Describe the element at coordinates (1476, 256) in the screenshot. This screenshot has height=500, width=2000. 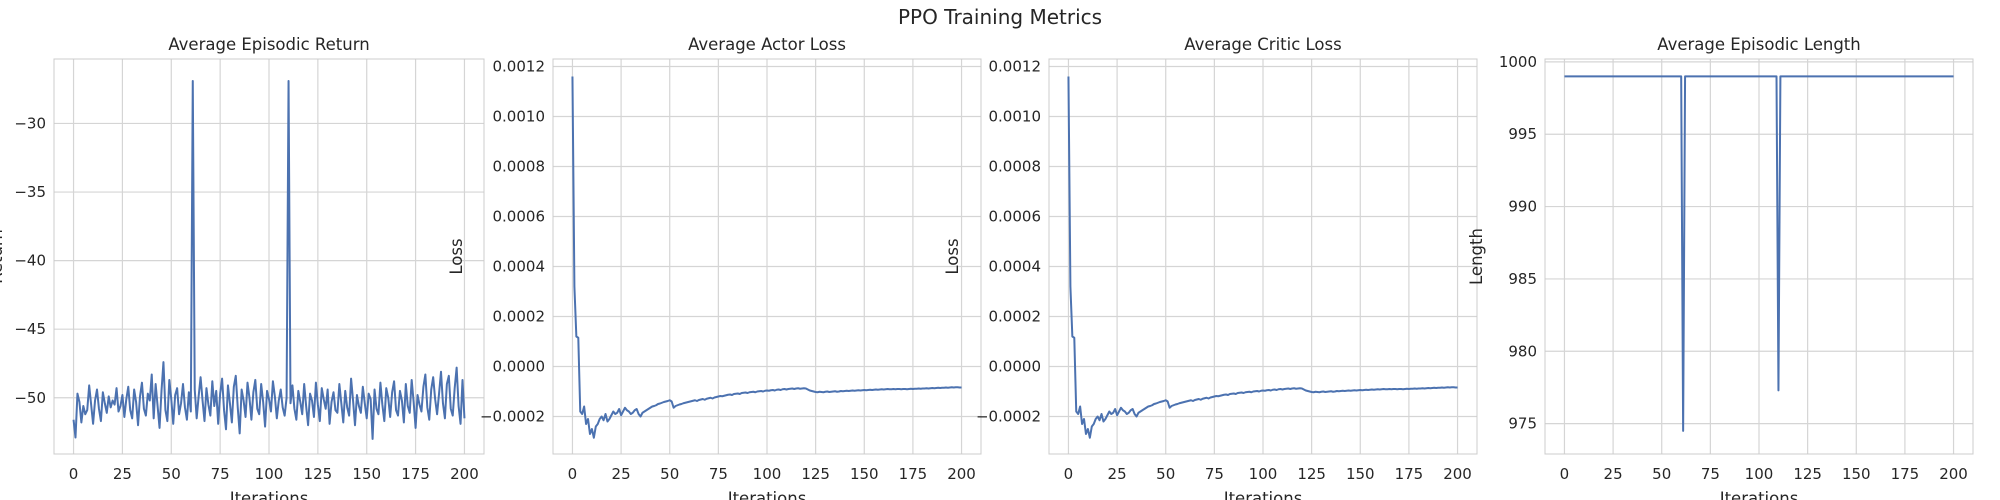
I see `y-axis-label: Length` at that location.